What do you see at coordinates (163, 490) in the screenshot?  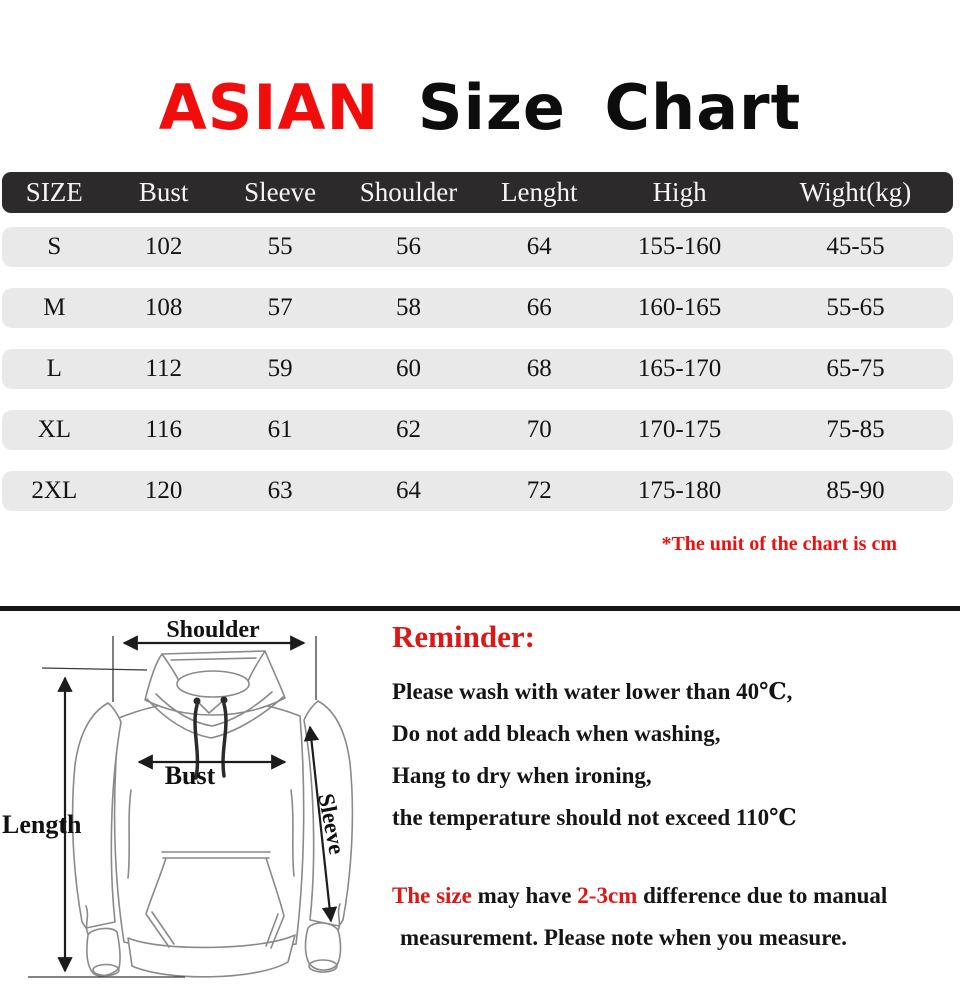 I see `table-cell: 120` at bounding box center [163, 490].